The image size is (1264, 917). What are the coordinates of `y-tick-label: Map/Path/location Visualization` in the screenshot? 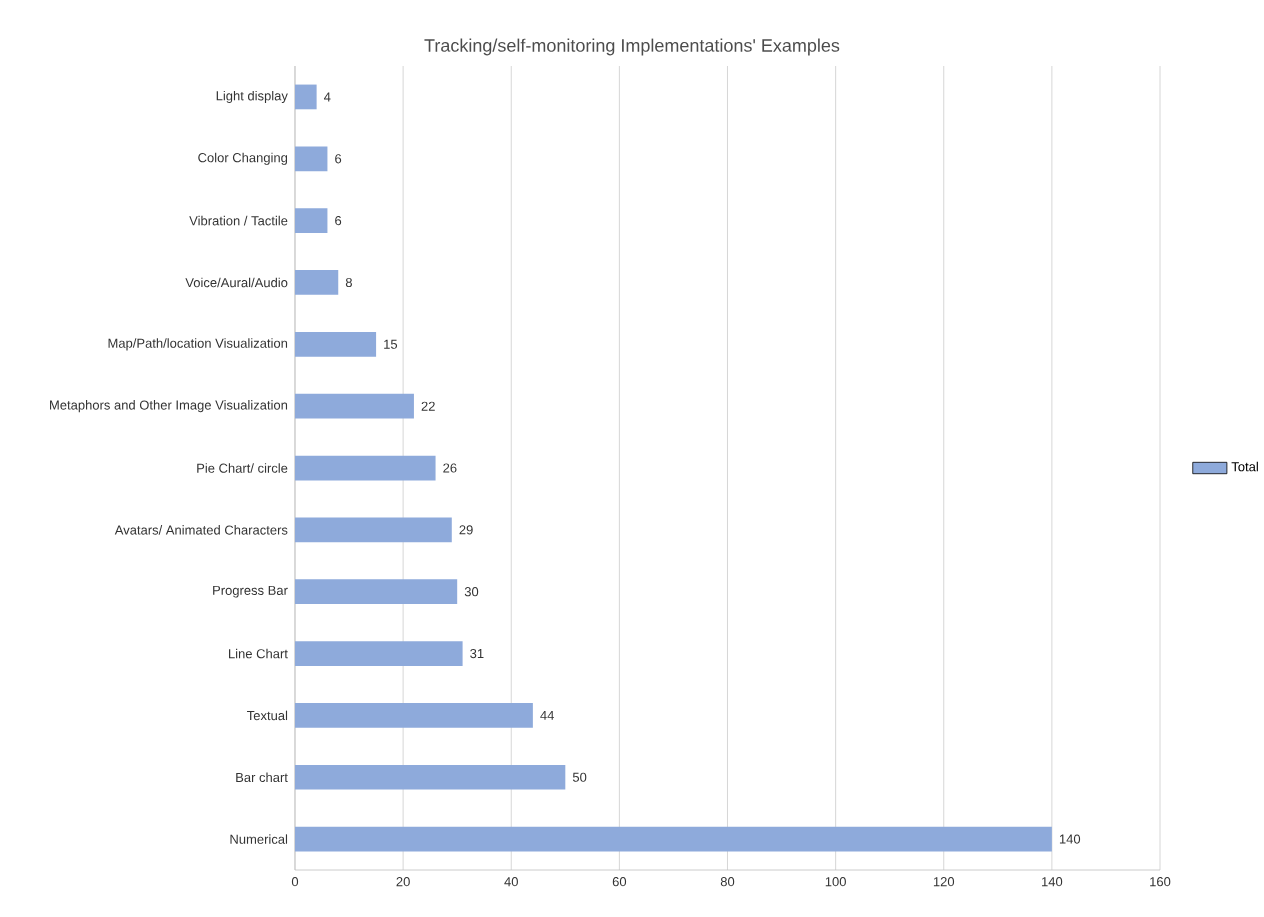 It's located at (198, 344).